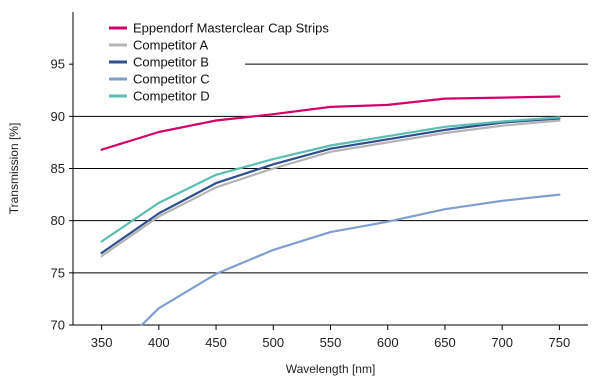 This screenshot has width=598, height=378. What do you see at coordinates (159, 342) in the screenshot?
I see `x-tick-label: 400` at bounding box center [159, 342].